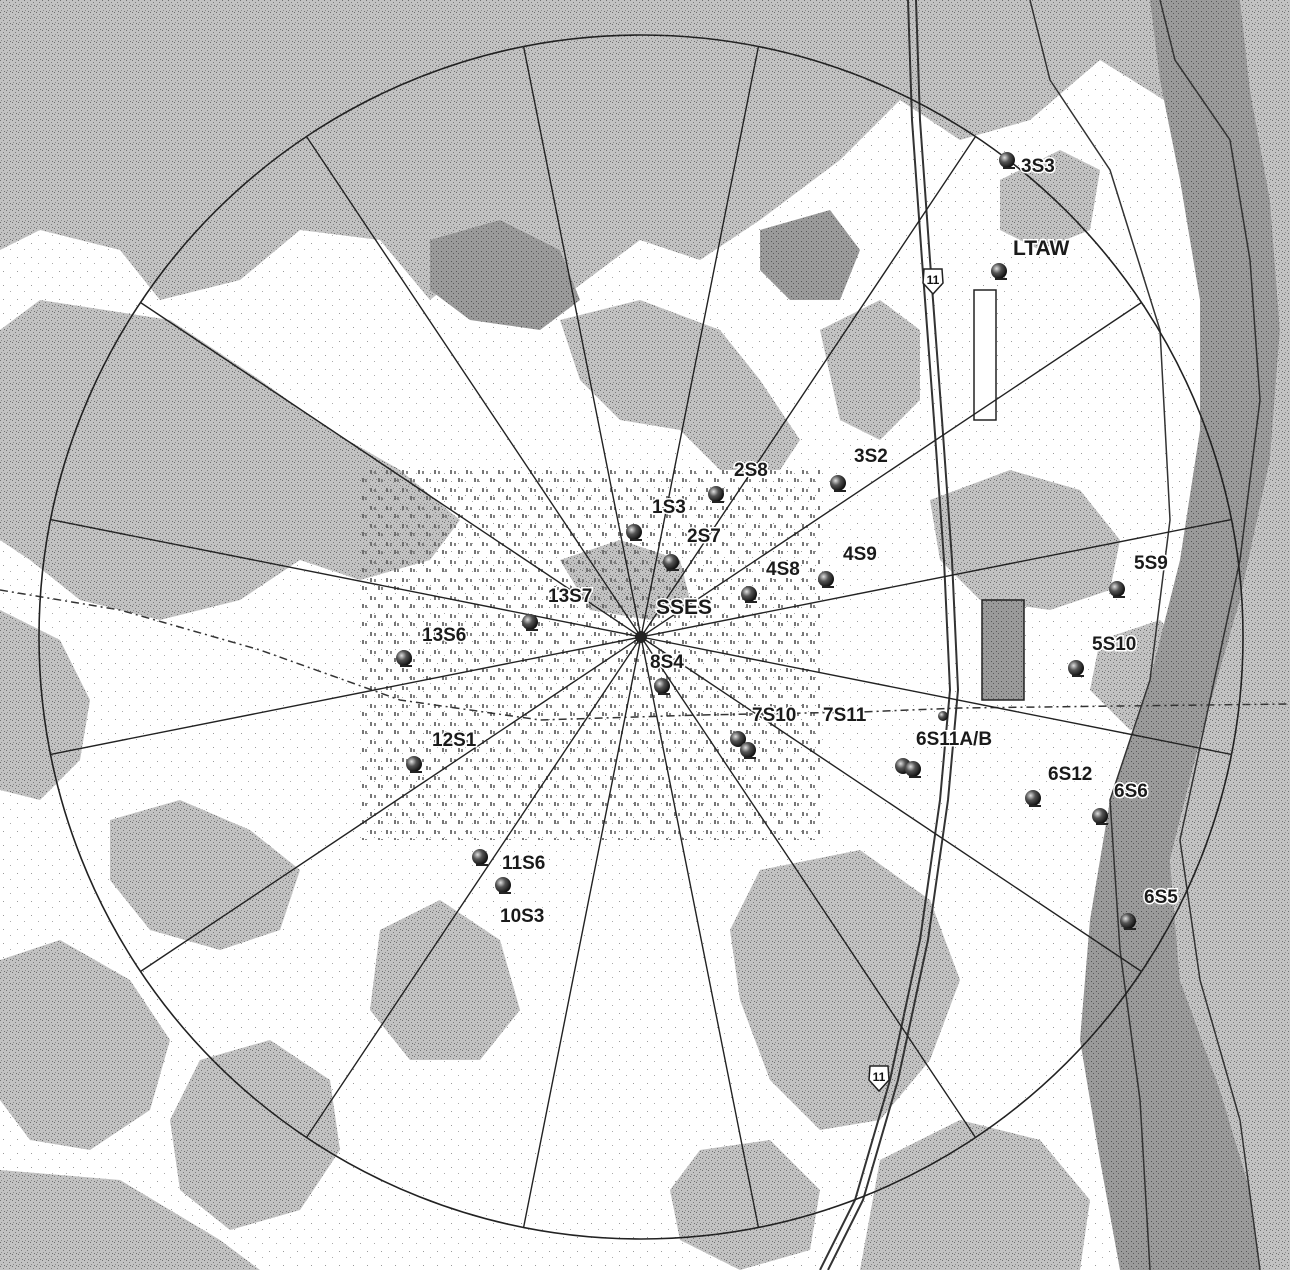  Describe the element at coordinates (749, 594) in the screenshot. I see `marker-4S8` at that location.